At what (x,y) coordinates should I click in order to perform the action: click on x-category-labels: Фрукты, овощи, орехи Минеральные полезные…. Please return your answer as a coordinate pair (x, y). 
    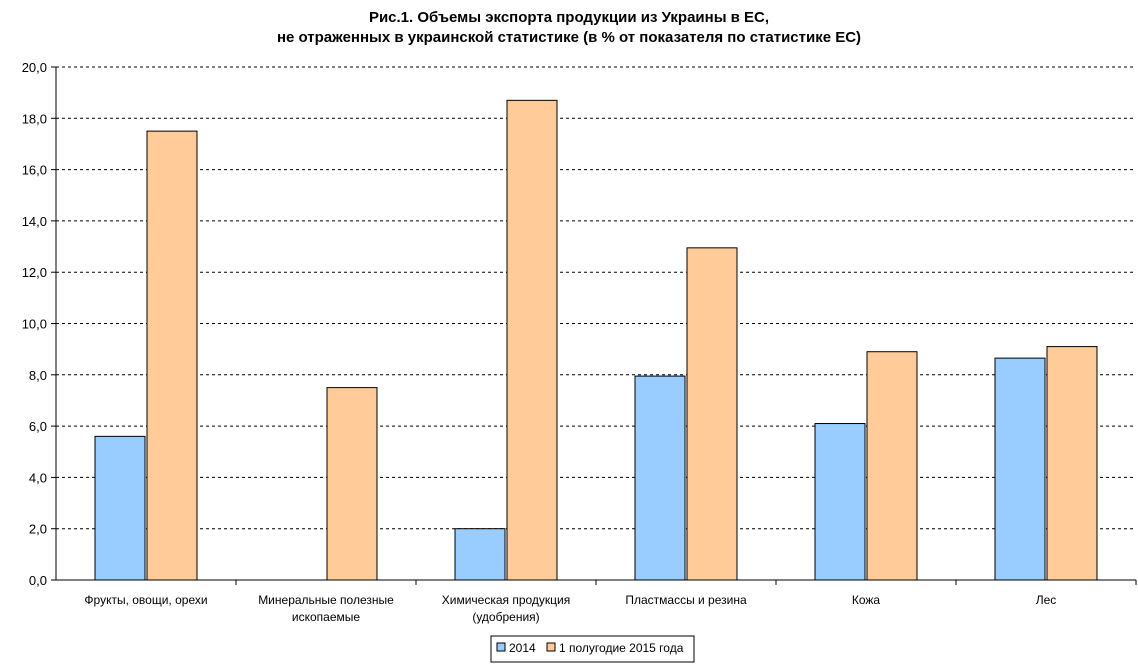
    Looking at the image, I should click on (570, 608).